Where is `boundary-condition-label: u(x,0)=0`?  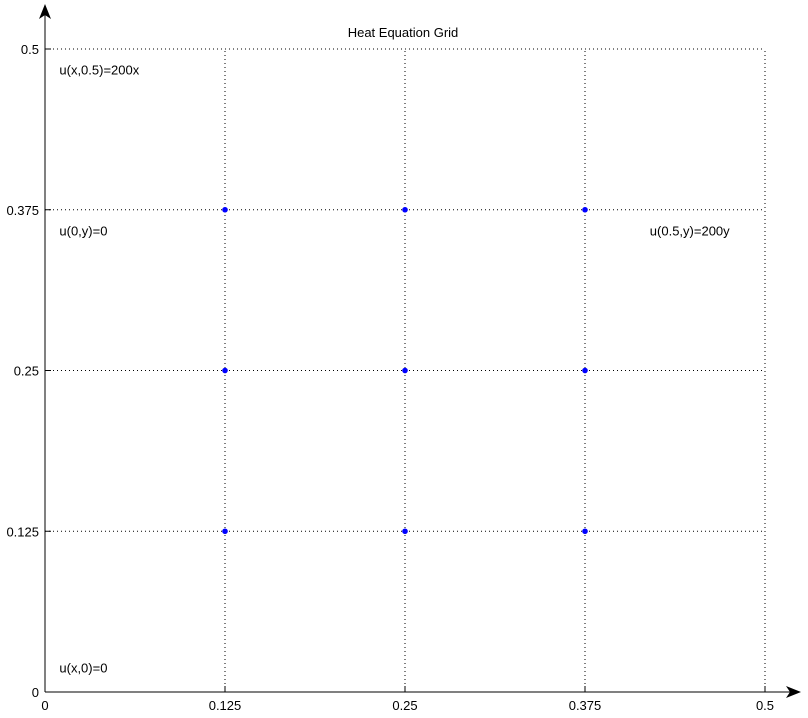
boundary-condition-label: u(x,0)=0 is located at coordinates (83, 668).